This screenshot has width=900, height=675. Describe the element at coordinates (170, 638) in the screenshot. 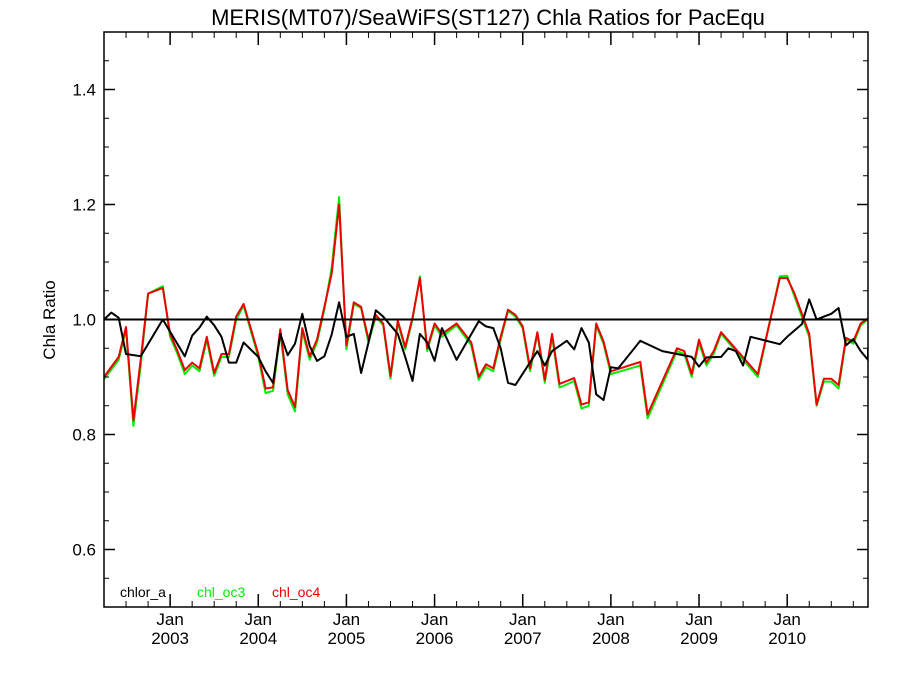

I see `x-tick-label-year: 2003` at that location.